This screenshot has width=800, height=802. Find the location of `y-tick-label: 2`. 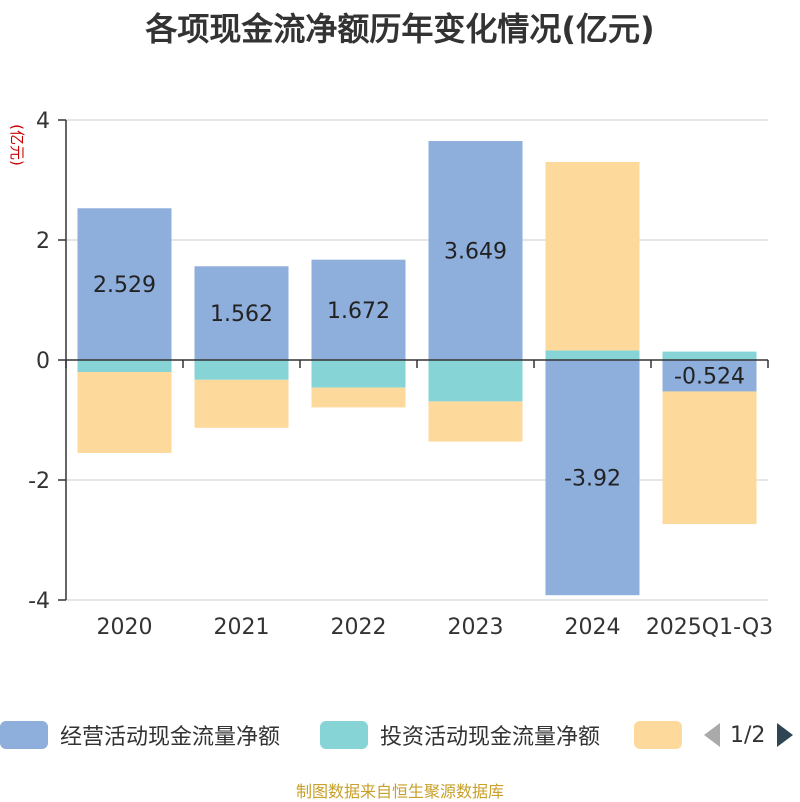

y-tick-label: 2 is located at coordinates (43, 241).